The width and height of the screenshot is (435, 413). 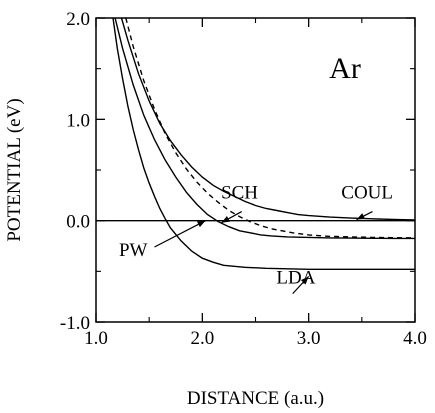 What do you see at coordinates (133, 250) in the screenshot?
I see `annotation-pw: PW` at bounding box center [133, 250].